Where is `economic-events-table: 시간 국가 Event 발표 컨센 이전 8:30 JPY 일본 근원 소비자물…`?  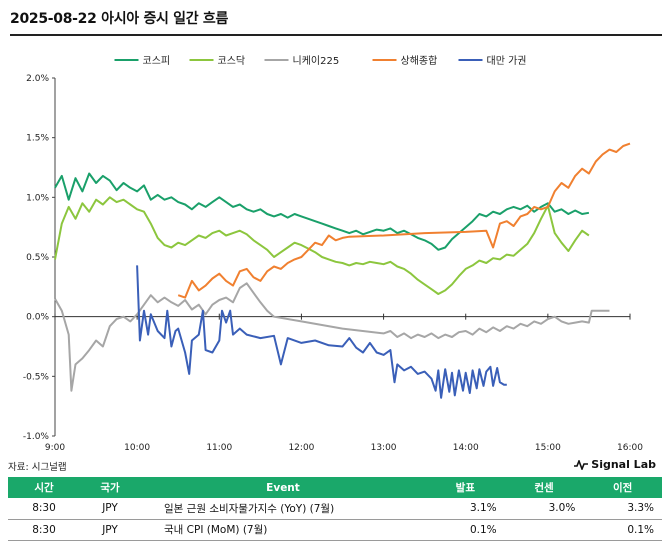 economic-events-table: 시간 국가 Event 발표 컨센 이전 8:30 JPY 일본 근원 소비자물… is located at coordinates (335, 509).